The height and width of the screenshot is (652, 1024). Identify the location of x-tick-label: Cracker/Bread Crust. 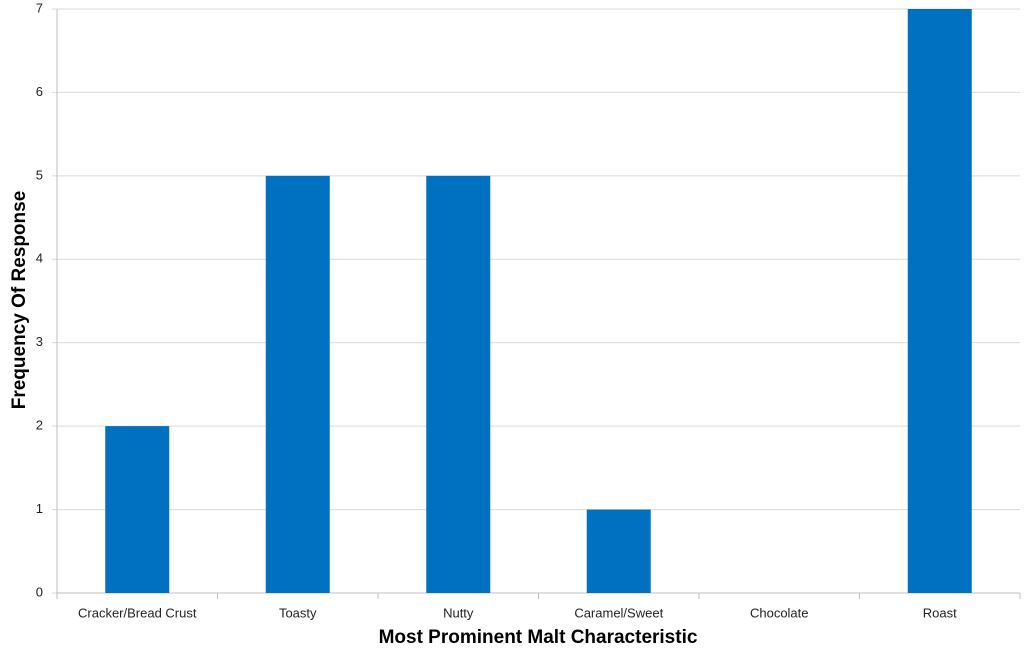
(137, 612).